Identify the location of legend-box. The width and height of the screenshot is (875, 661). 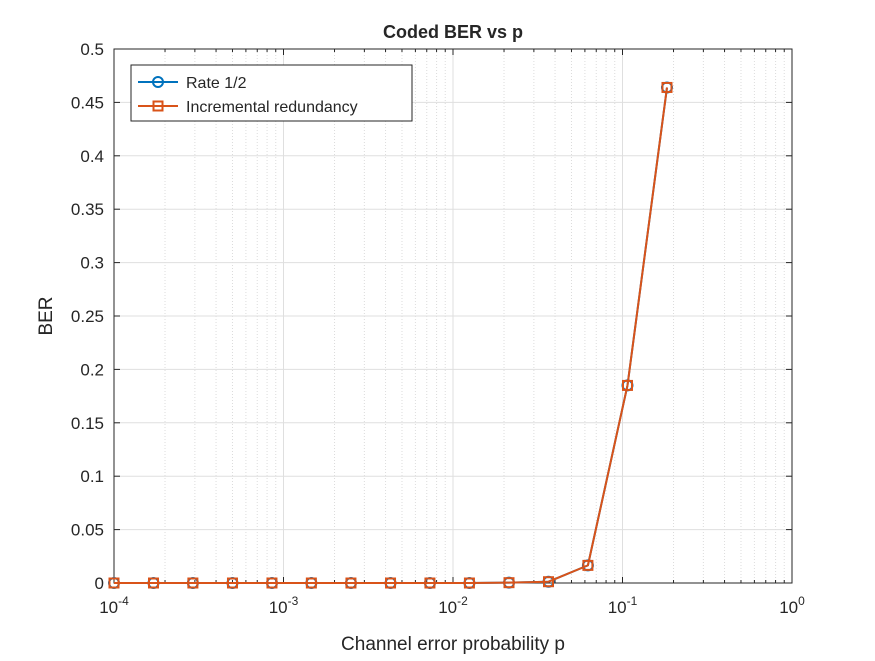
(271, 93).